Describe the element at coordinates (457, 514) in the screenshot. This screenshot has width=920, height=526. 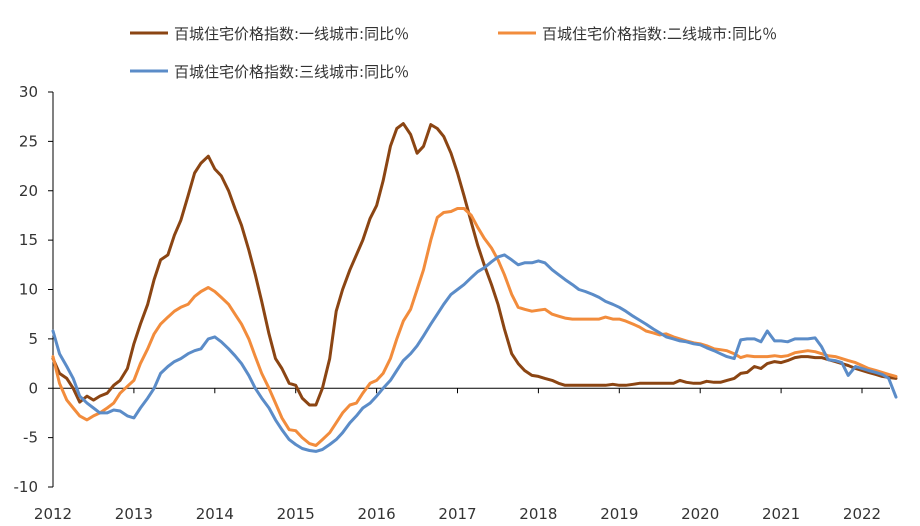
I see `x-tick-label: 2017` at that location.